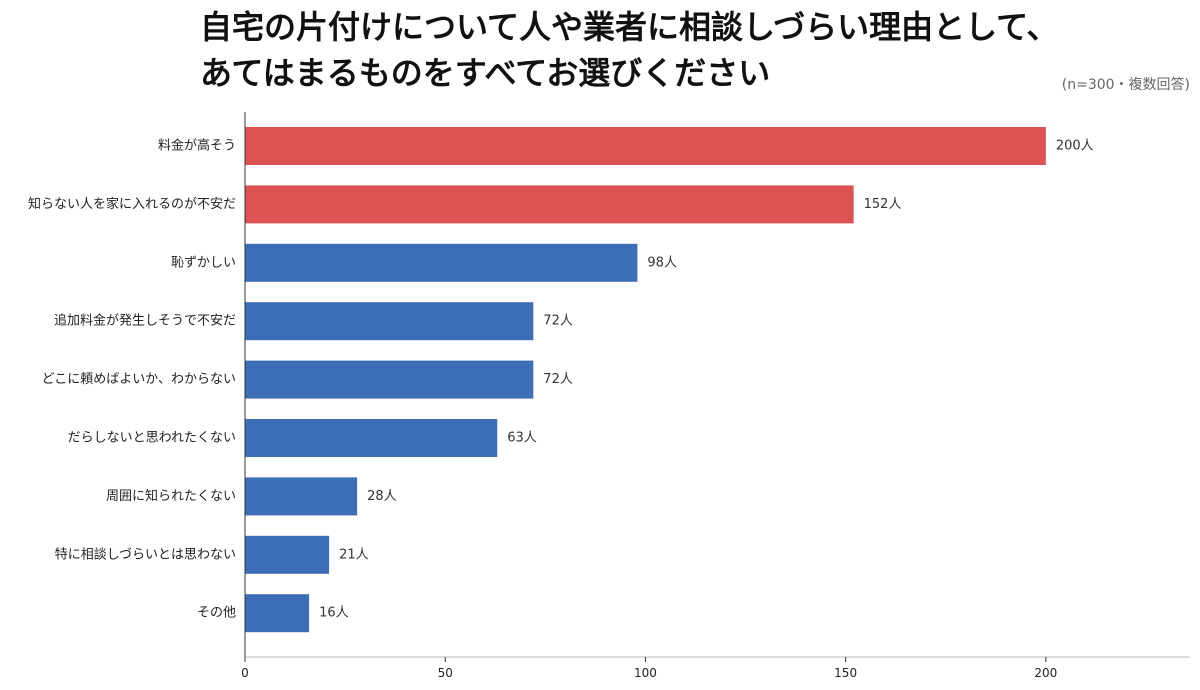 The width and height of the screenshot is (1200, 690). What do you see at coordinates (203, 262) in the screenshot?
I see `category-label-2: 恥ずかしい` at bounding box center [203, 262].